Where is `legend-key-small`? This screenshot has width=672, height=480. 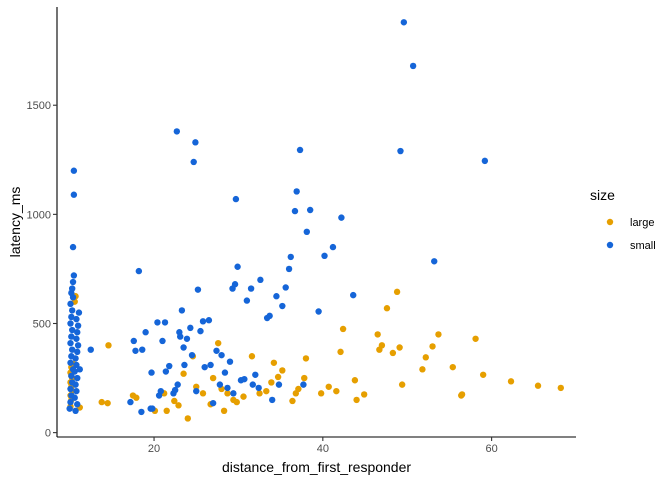
legend-key-small is located at coordinates (610, 245).